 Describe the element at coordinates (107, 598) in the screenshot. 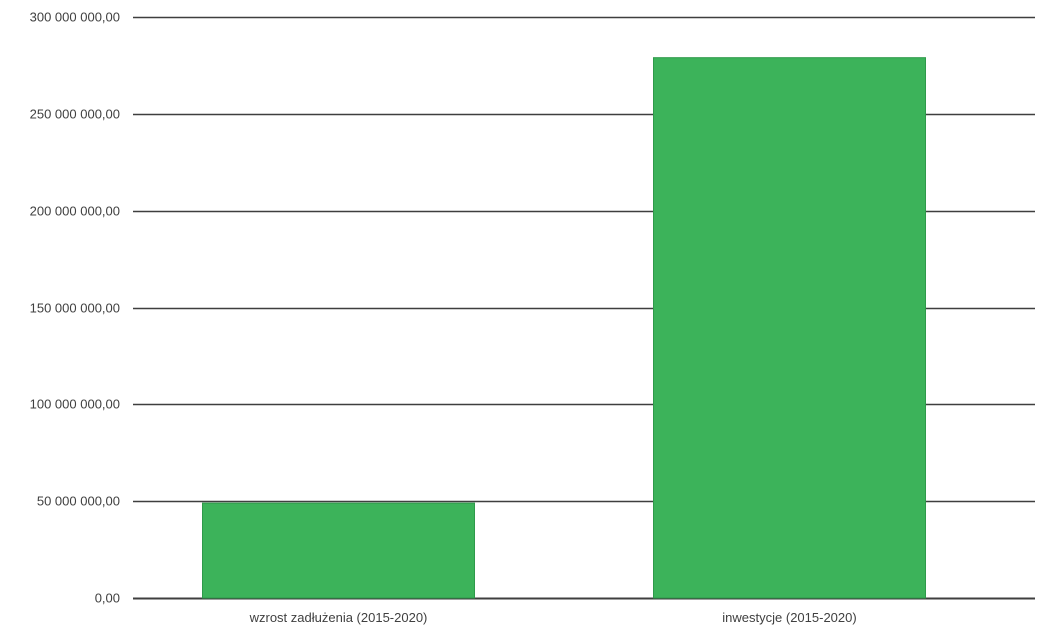

I see `y-tick-label: 0,00` at that location.